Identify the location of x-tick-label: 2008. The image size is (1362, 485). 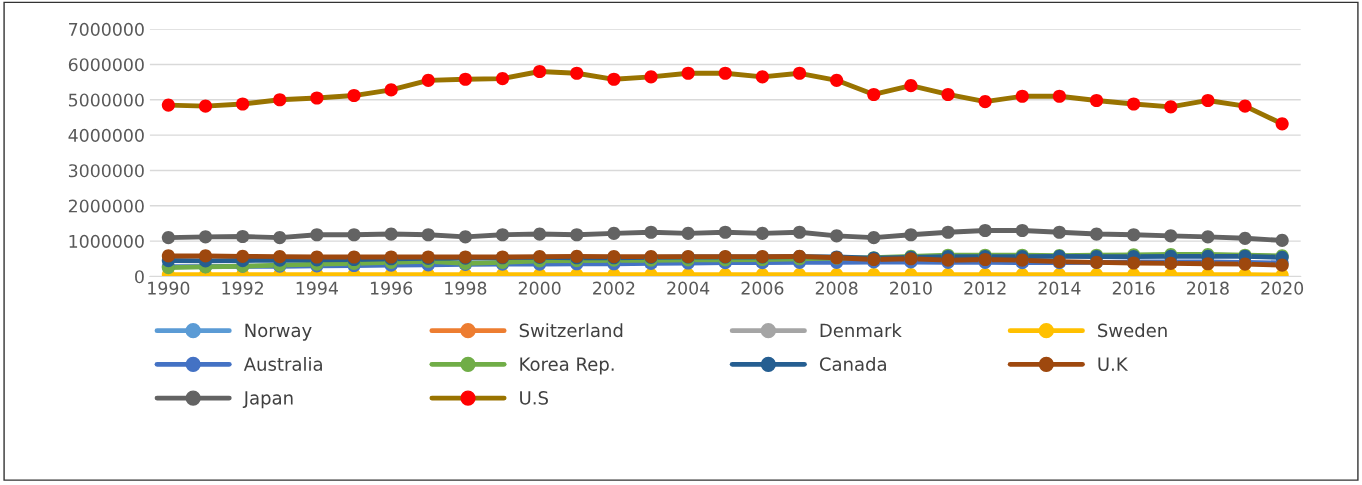
(836, 288).